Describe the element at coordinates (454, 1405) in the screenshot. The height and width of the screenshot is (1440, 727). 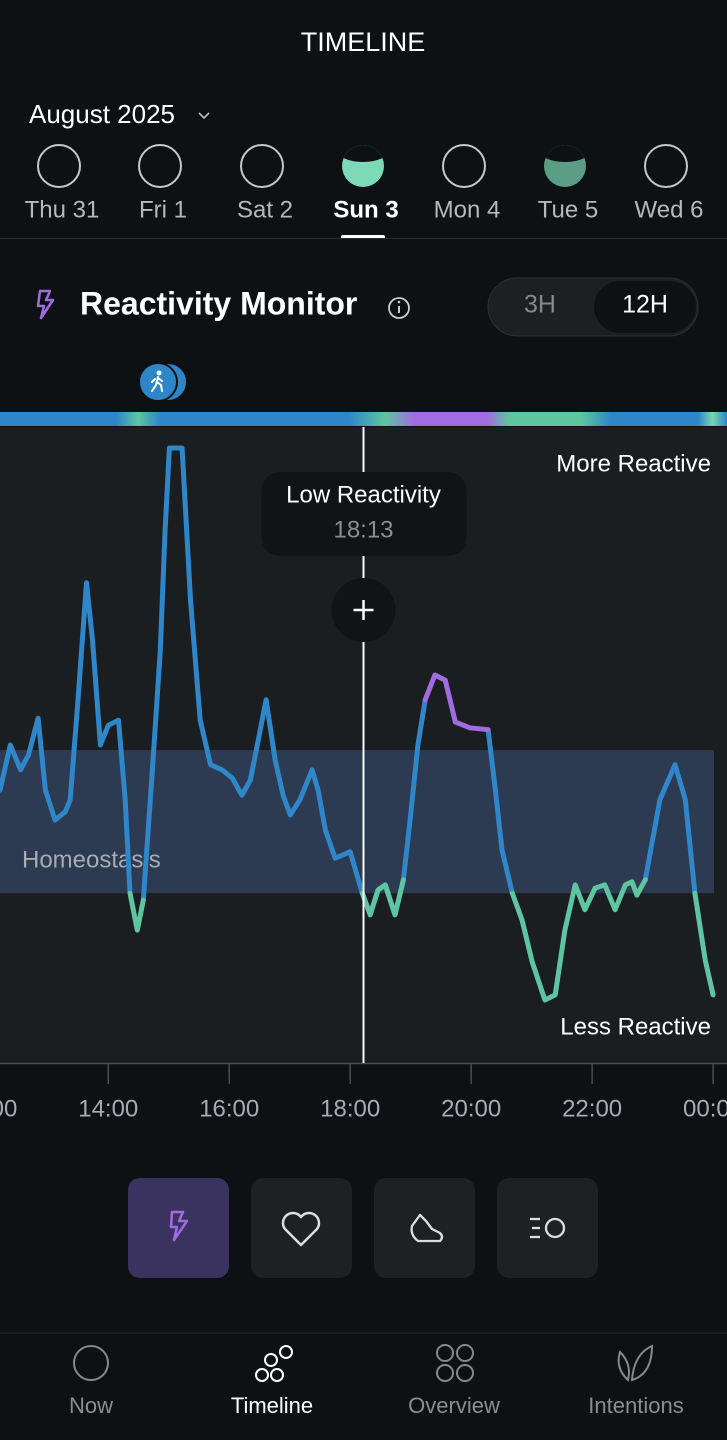
I see `nav-item: Overview` at that location.